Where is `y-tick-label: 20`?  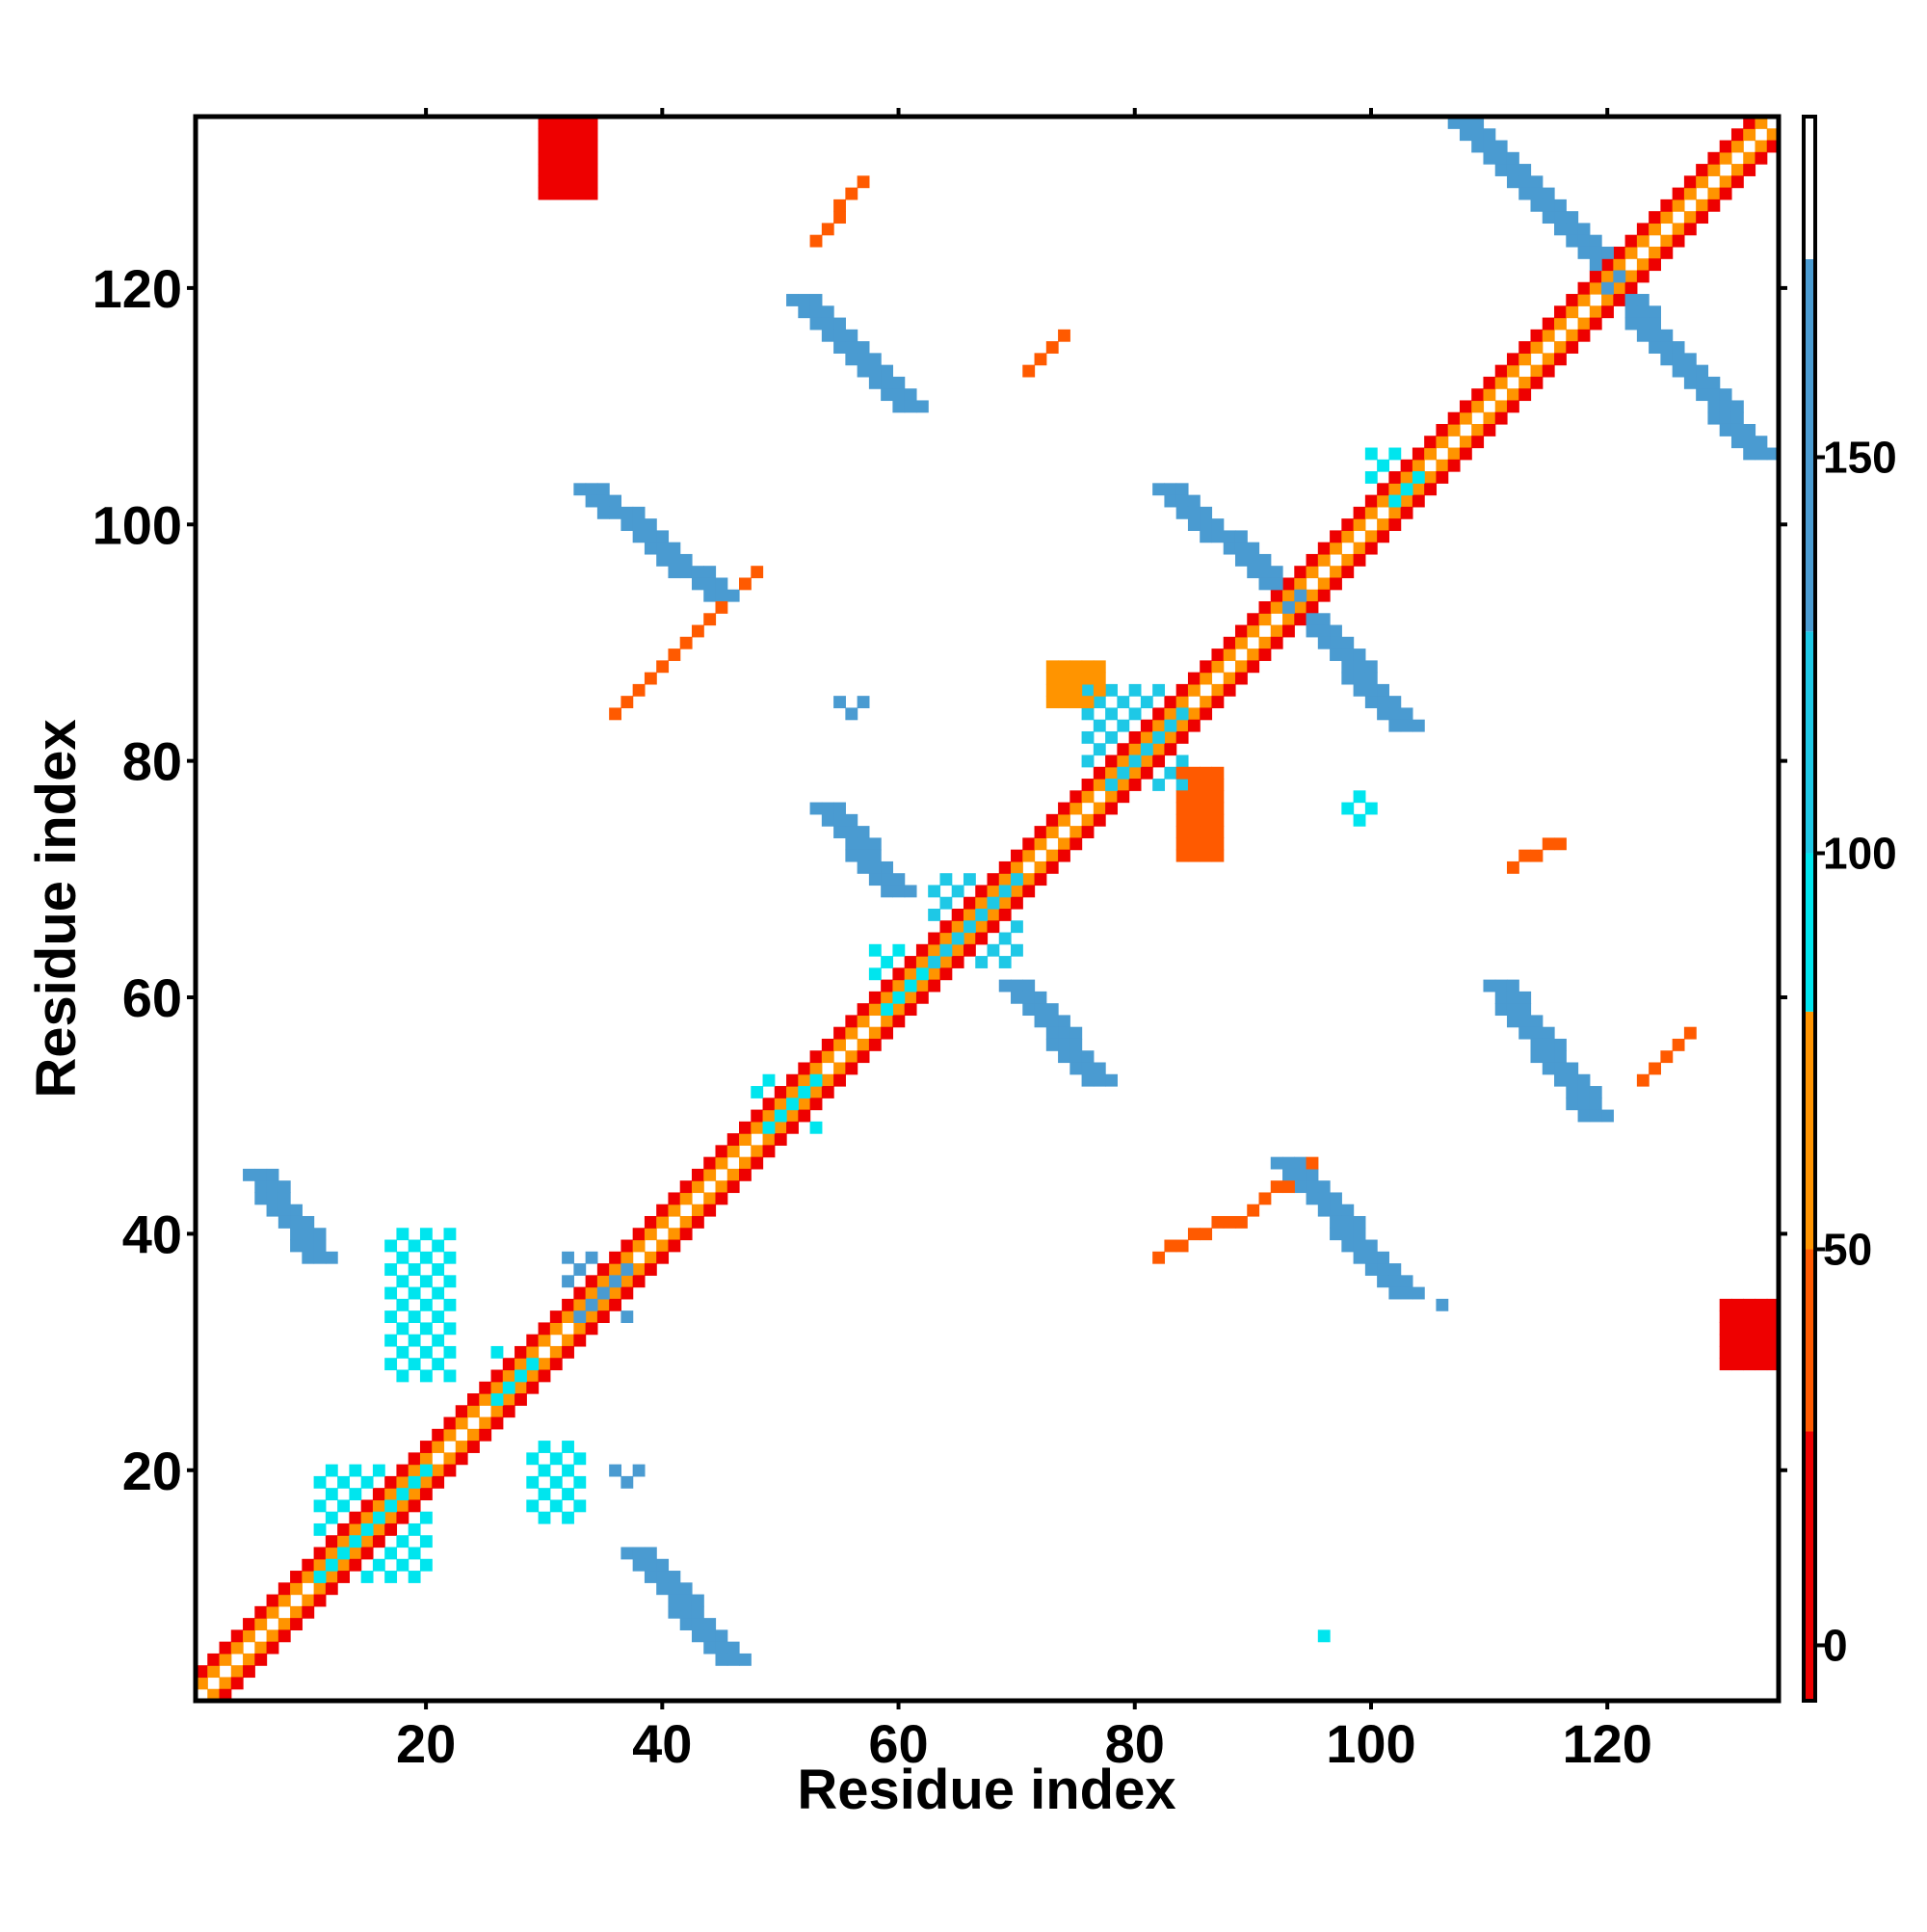 y-tick-label: 20 is located at coordinates (152, 1471).